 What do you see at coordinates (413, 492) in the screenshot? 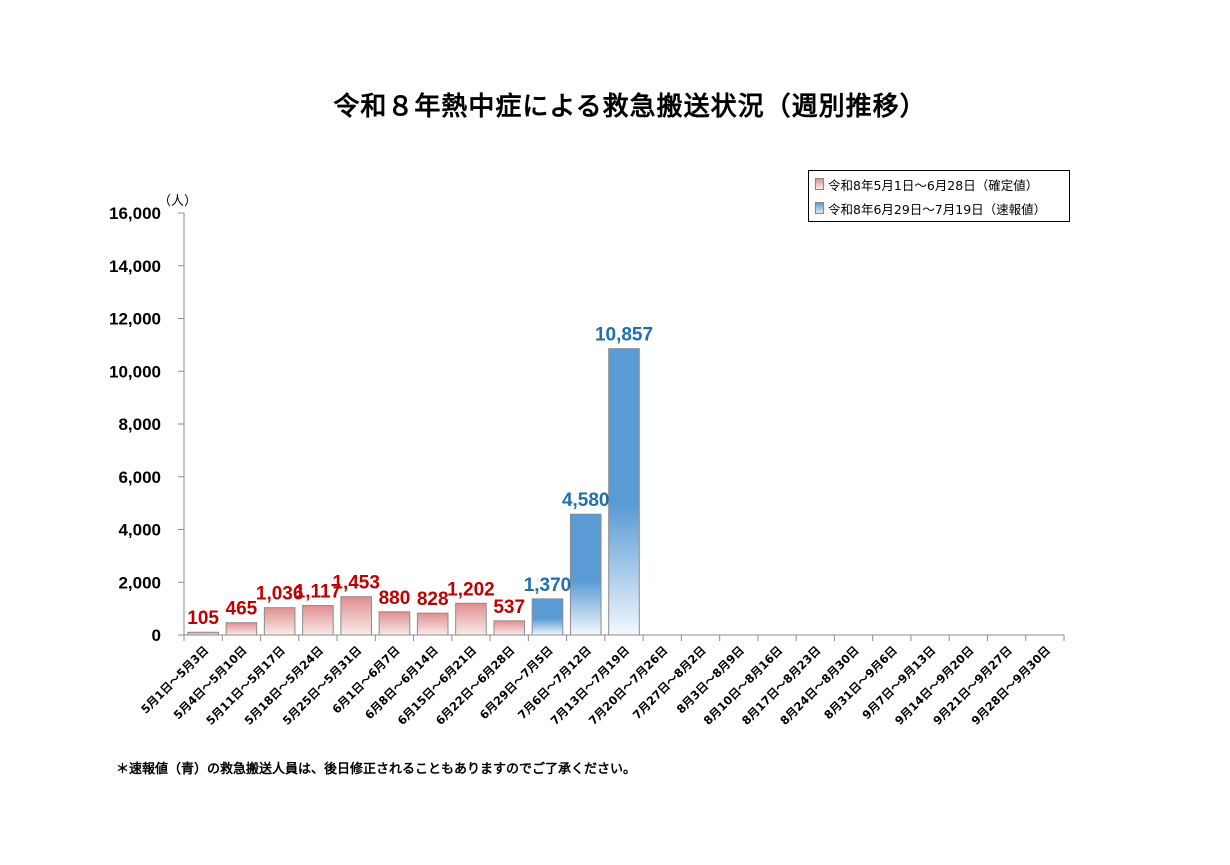
I see `bars` at bounding box center [413, 492].